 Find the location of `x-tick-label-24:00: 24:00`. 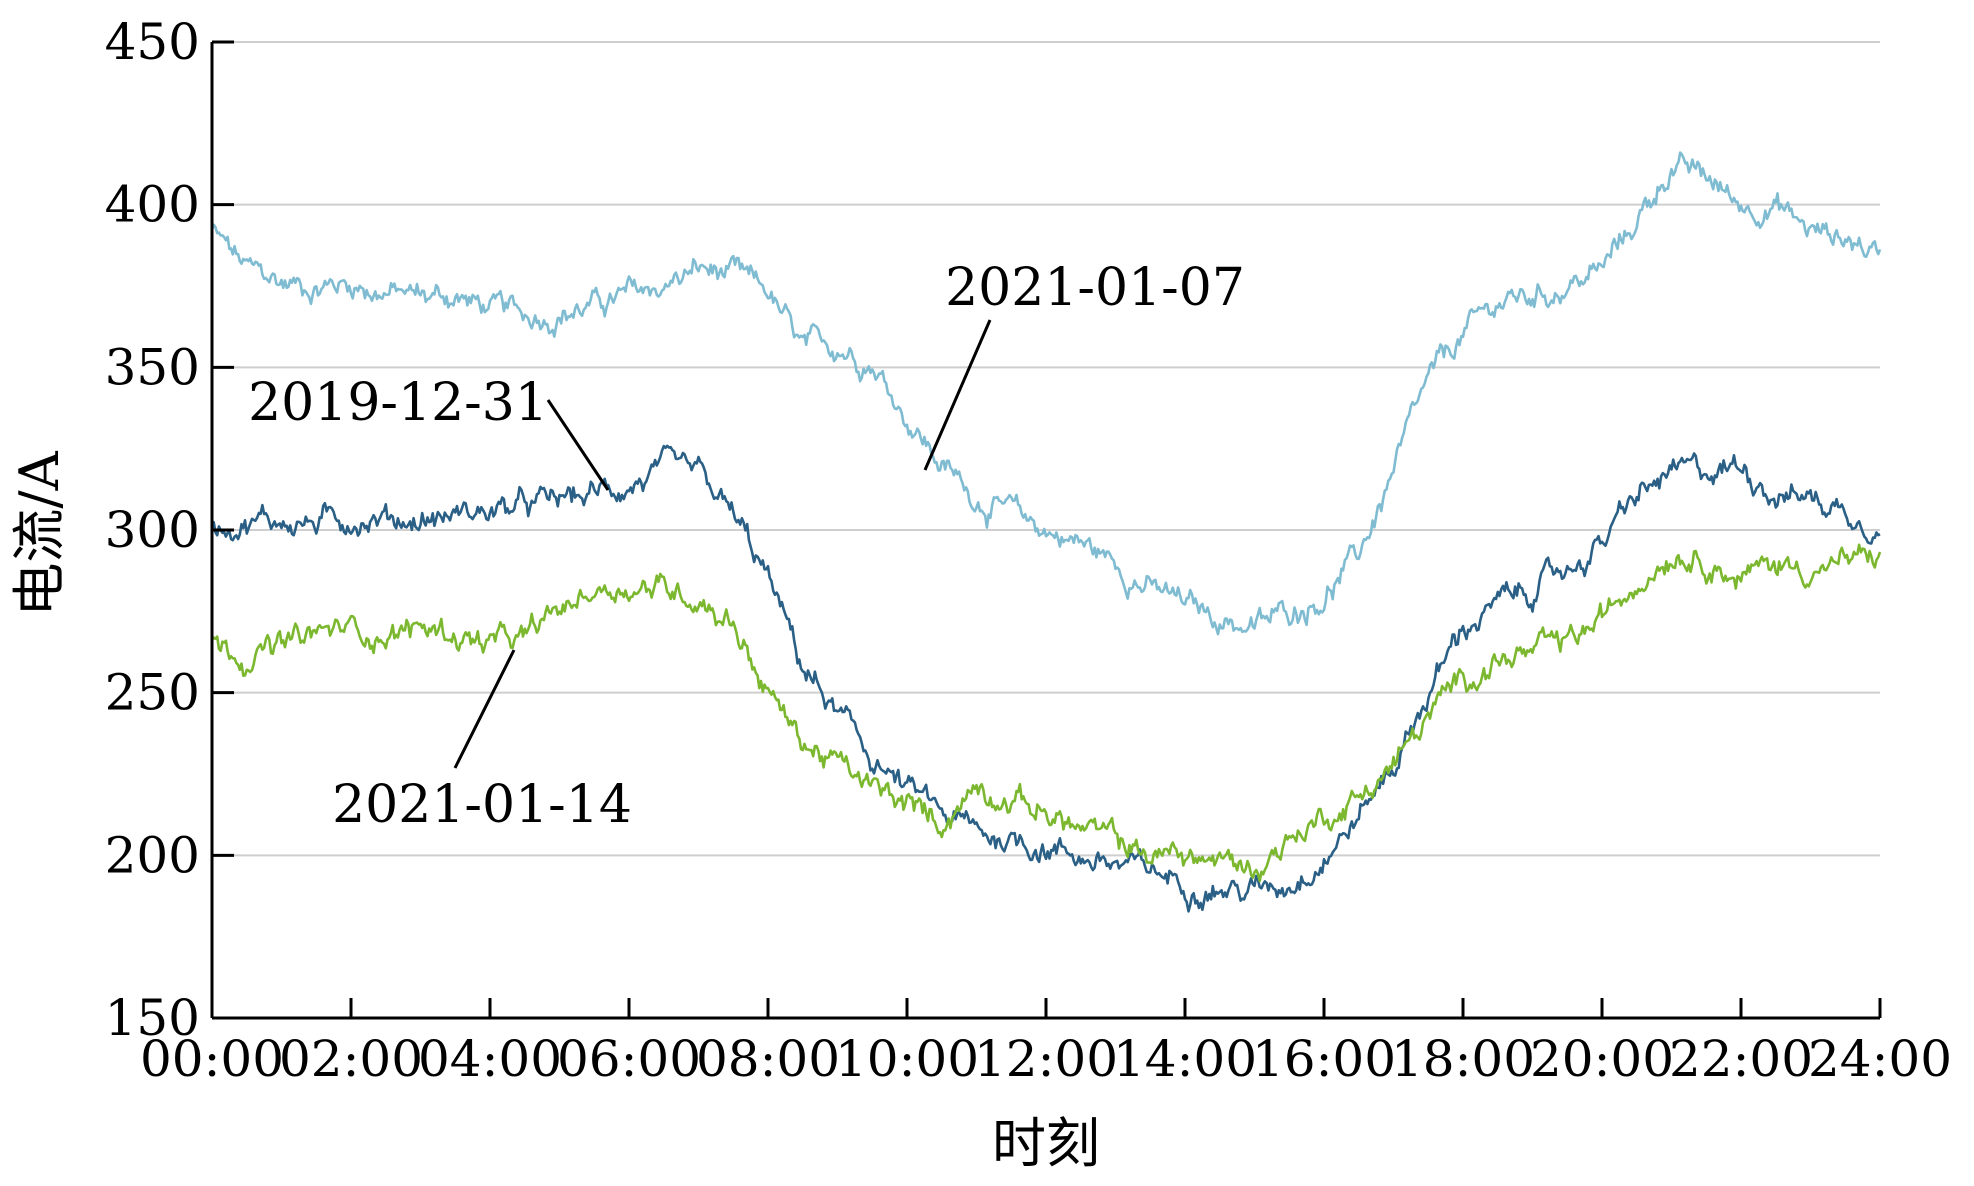

x-tick-label-24:00: 24:00 is located at coordinates (1880, 1059).